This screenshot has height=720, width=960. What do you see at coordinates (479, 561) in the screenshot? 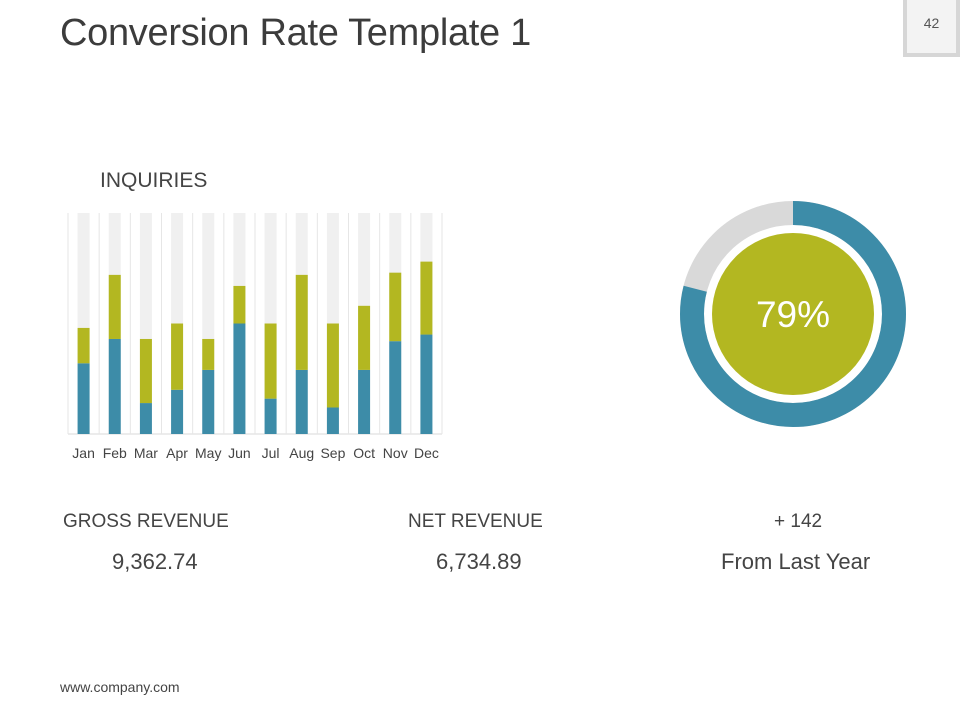
I see `net-revenue-value: 6,734.89` at bounding box center [479, 561].